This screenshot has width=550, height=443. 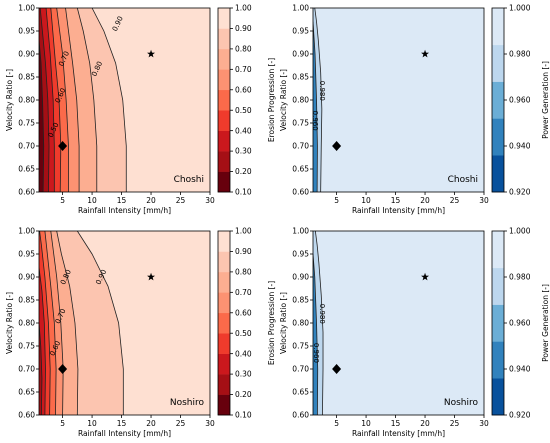 I want to click on contour-line-0.98, so click(x=319, y=323).